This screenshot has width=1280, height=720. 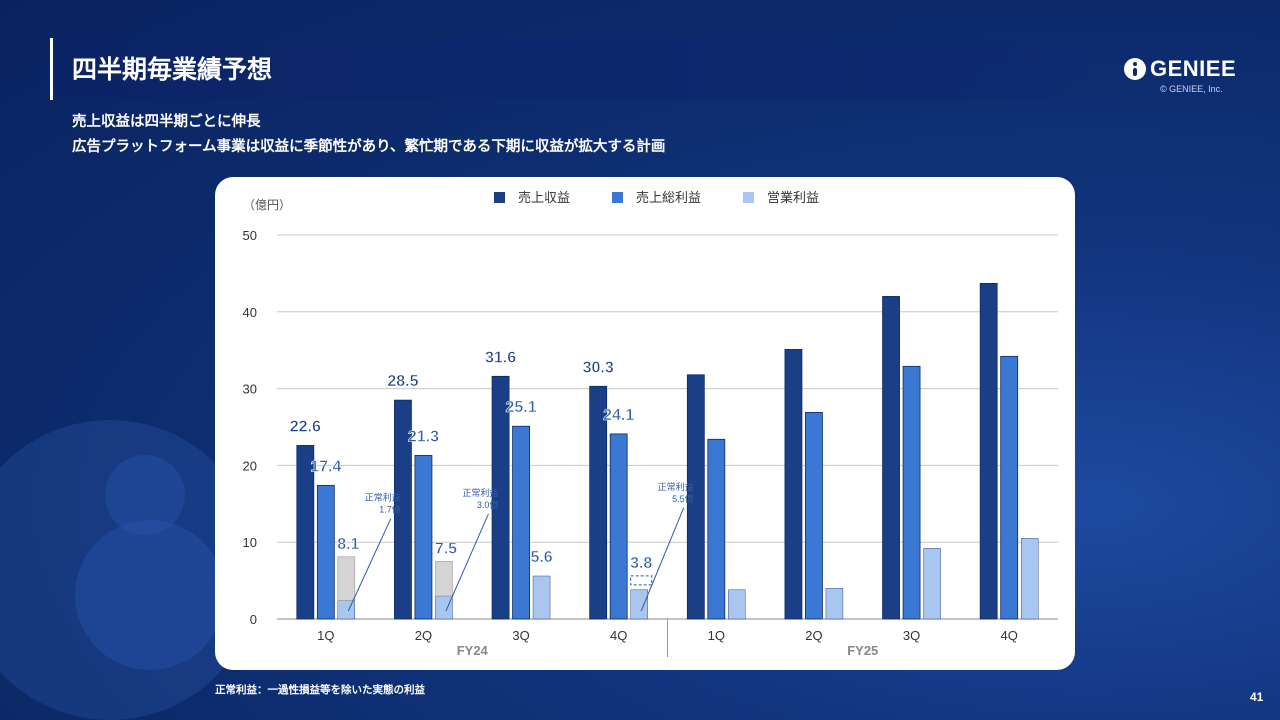 I want to click on subtitle-line-1: 売上収益は四半期ごとに伸長, so click(x=166, y=122).